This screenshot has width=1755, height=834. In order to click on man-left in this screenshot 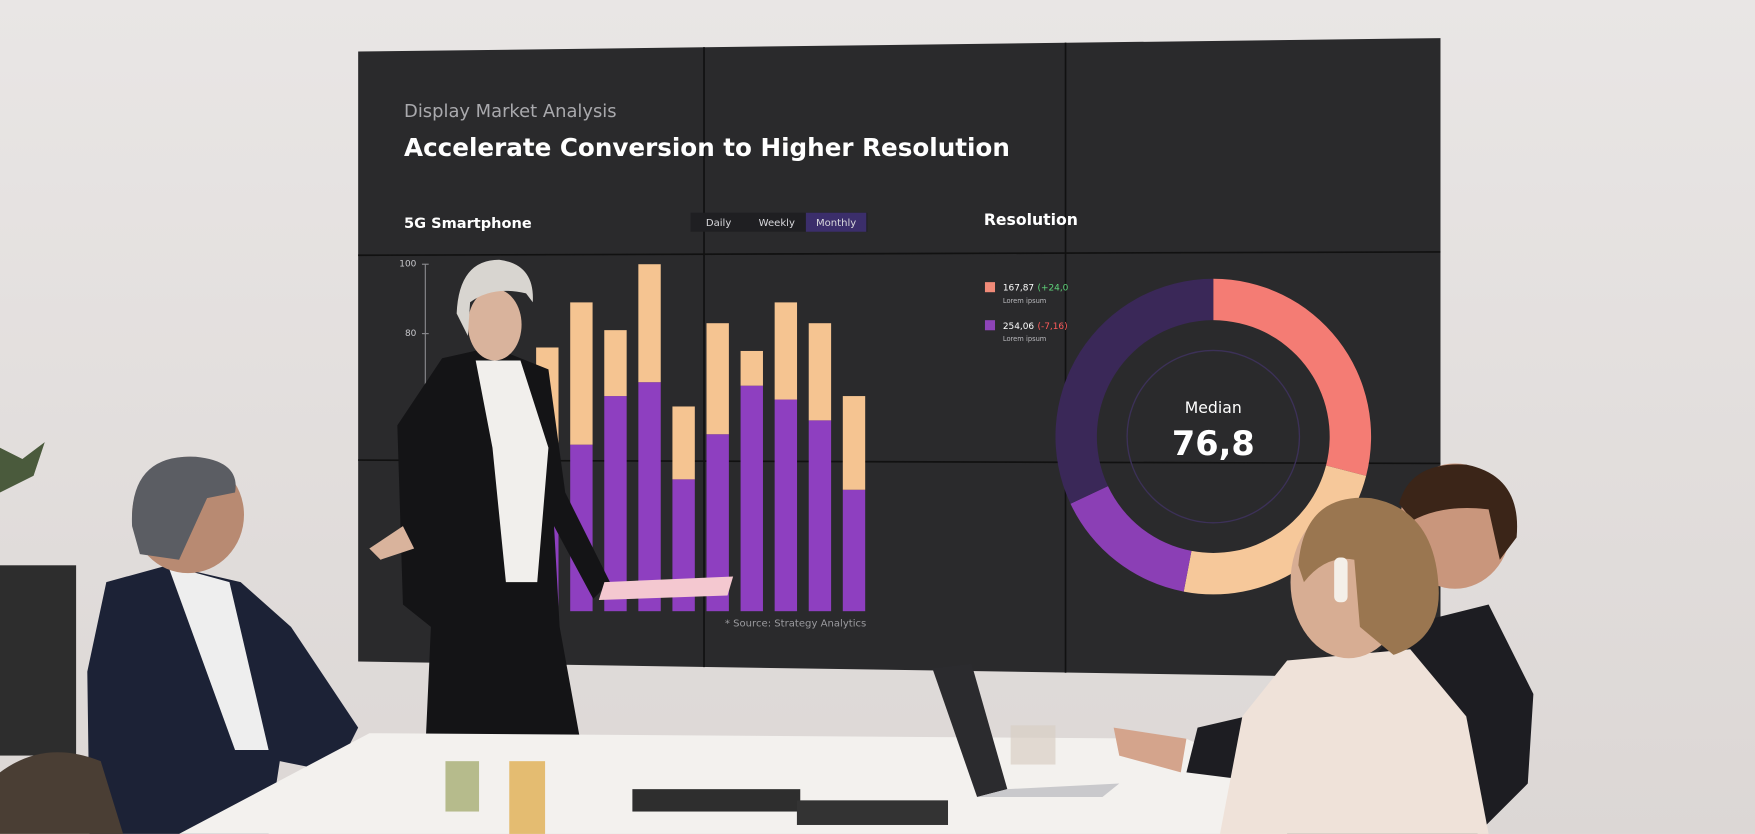, I will do `click(223, 645)`.